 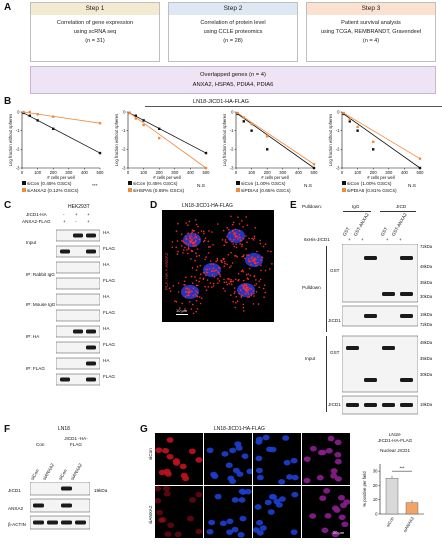 I want to click on step-3-head: Step 3, so click(x=371, y=9).